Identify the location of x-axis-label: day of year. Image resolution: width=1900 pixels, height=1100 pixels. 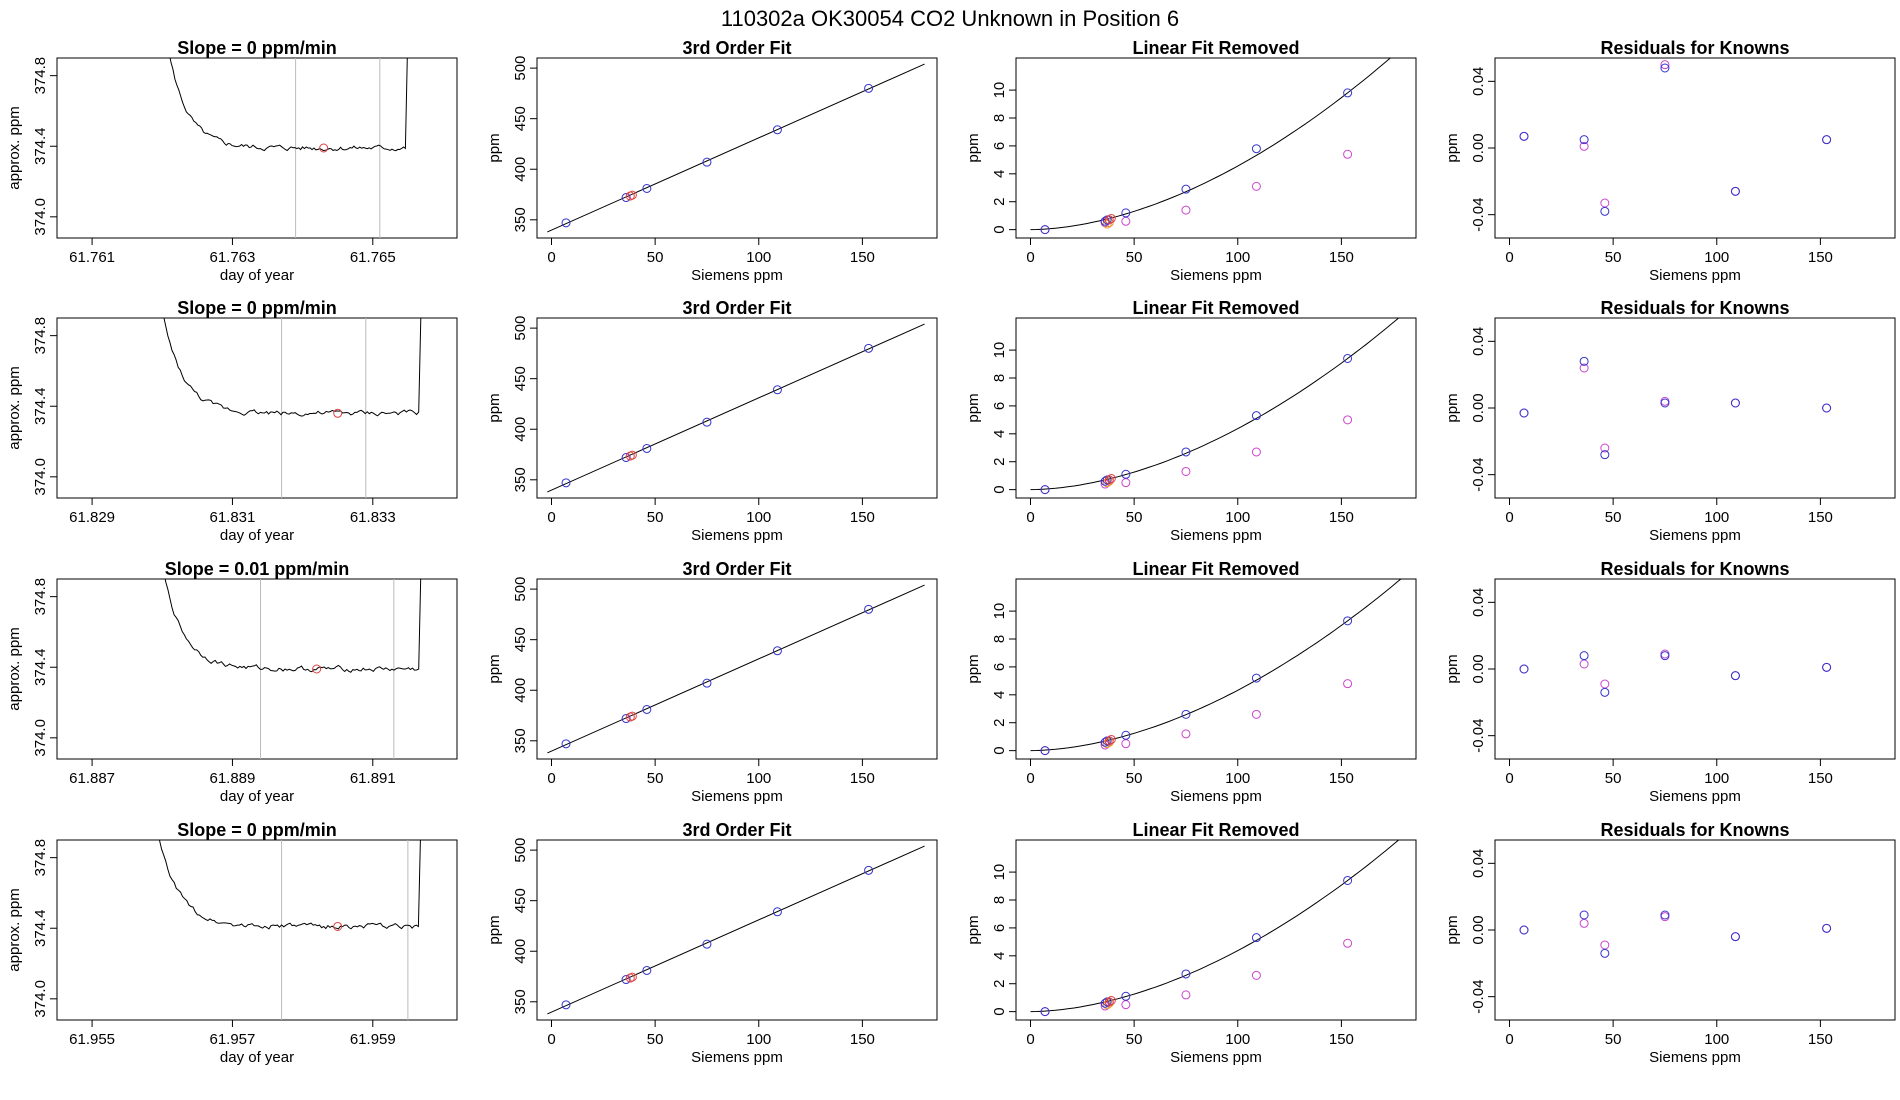
(257, 275).